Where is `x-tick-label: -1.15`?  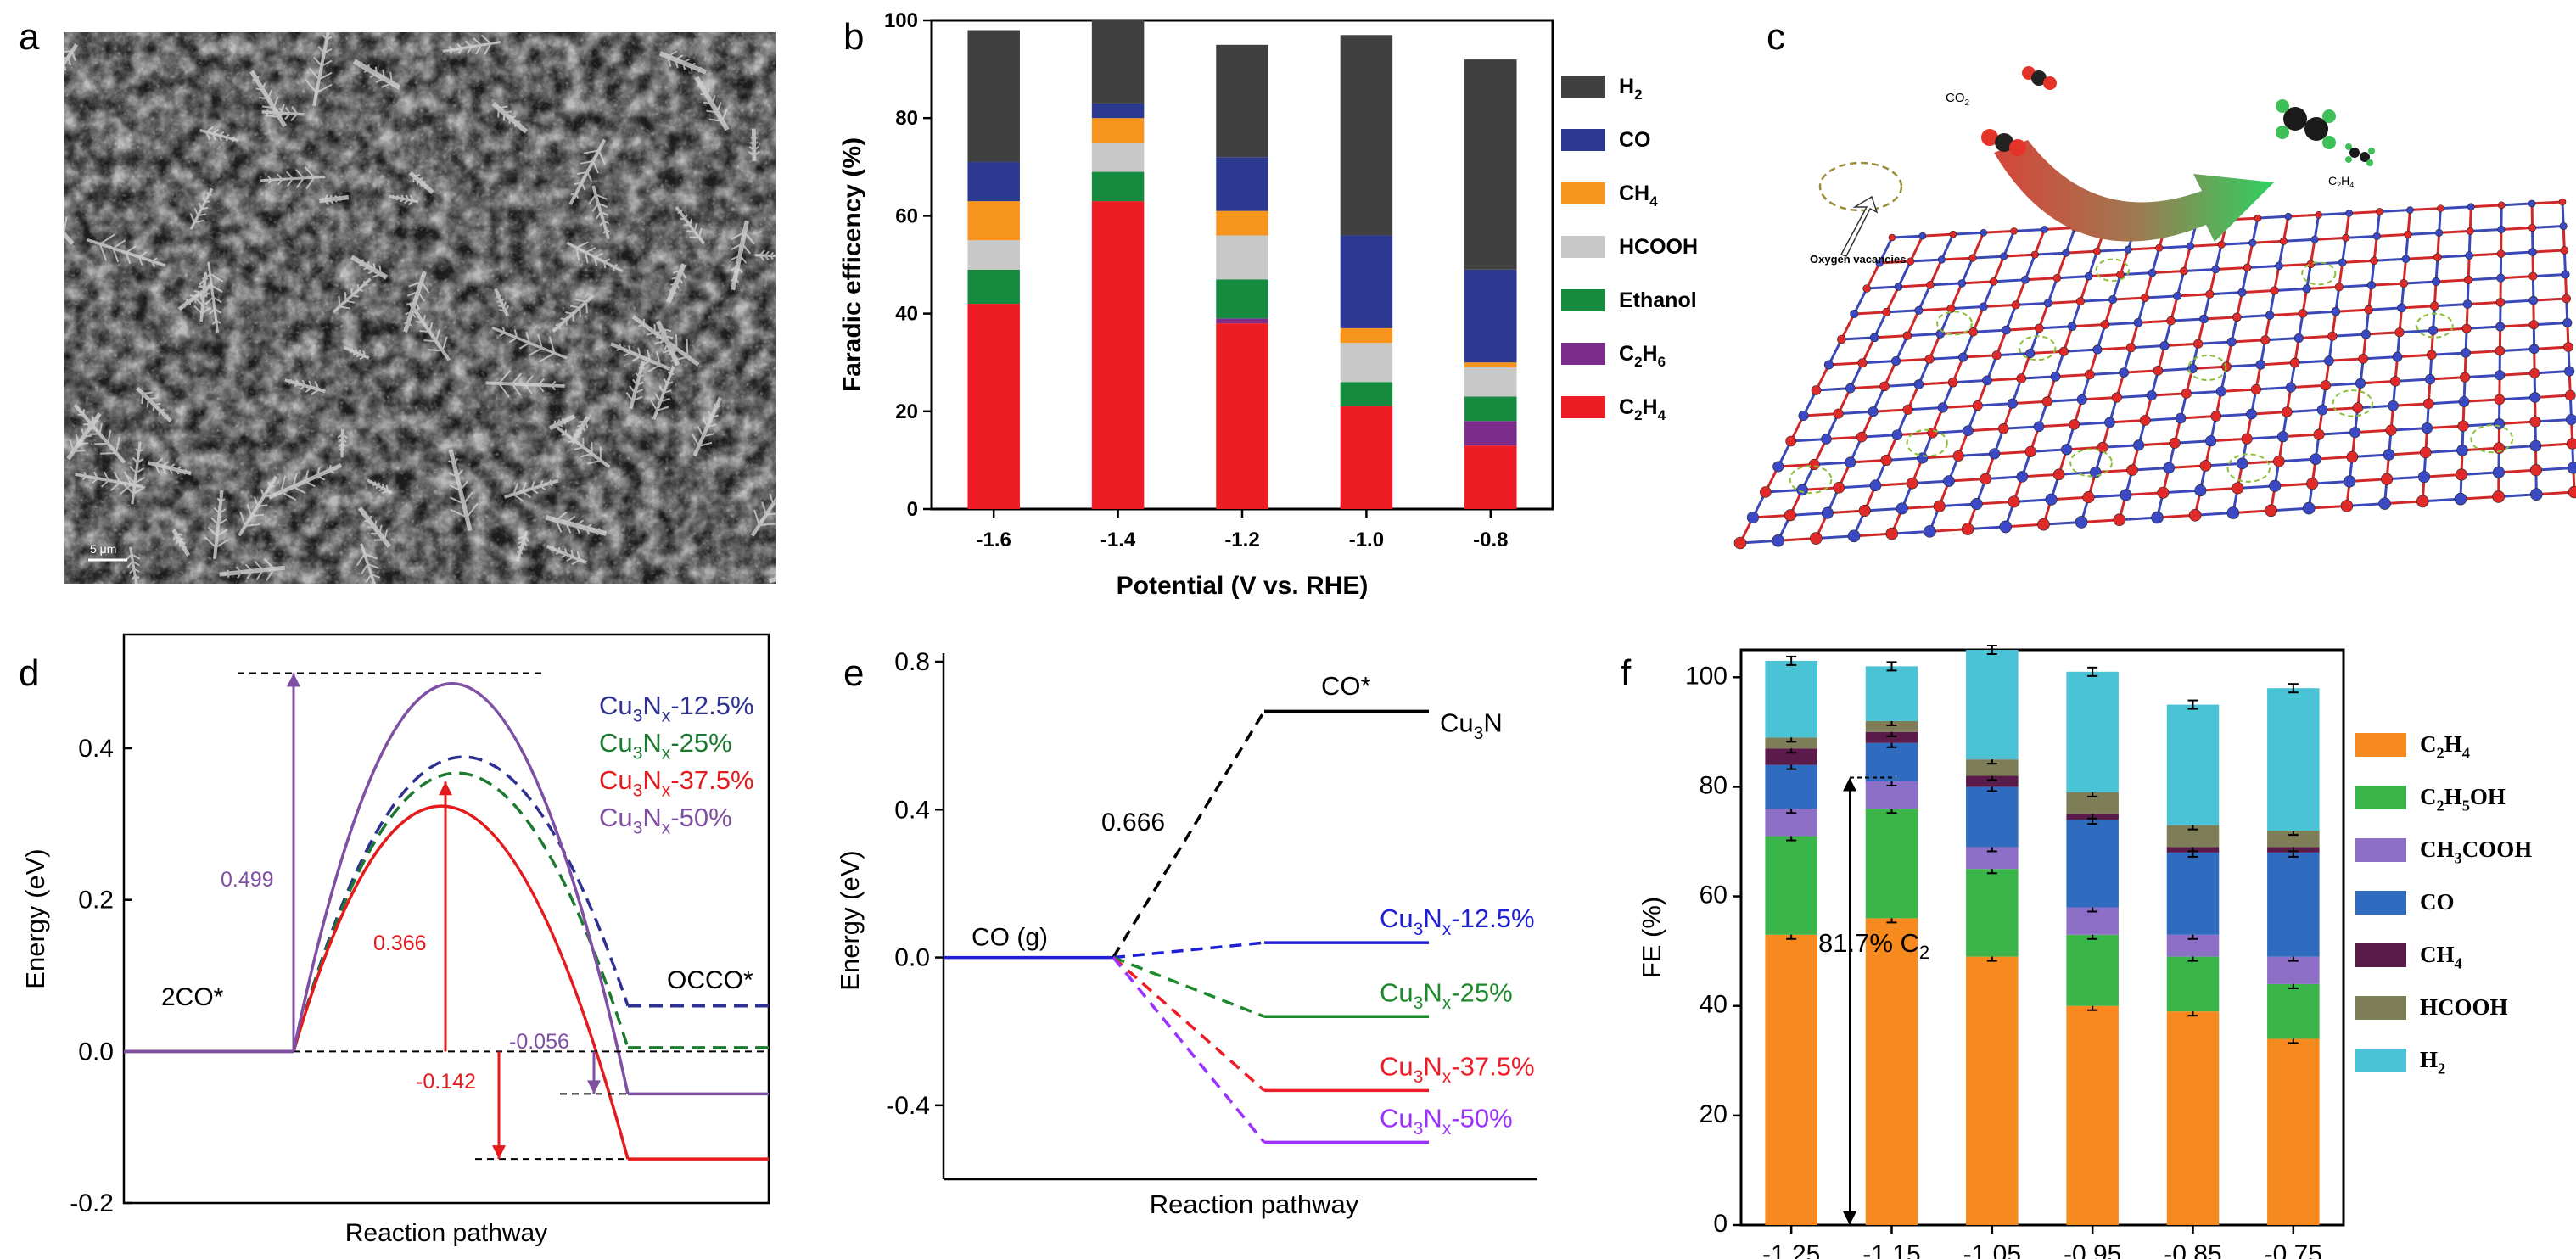 x-tick-label: -1.15 is located at coordinates (1891, 1250).